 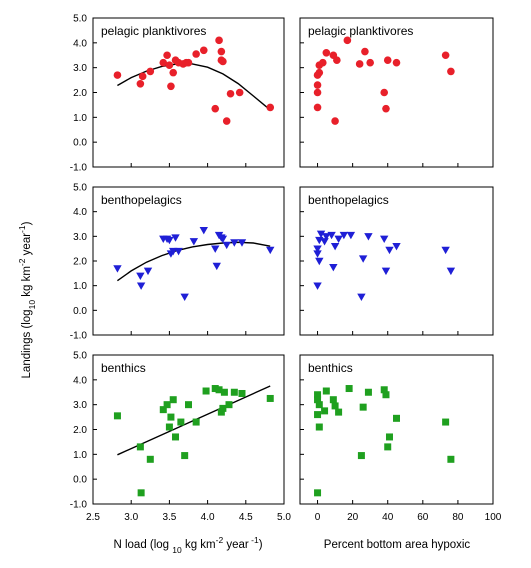 What do you see at coordinates (187, 545) in the screenshot?
I see `x-axis-label-nload: N load (log 10 kg km-2 year -1)` at bounding box center [187, 545].